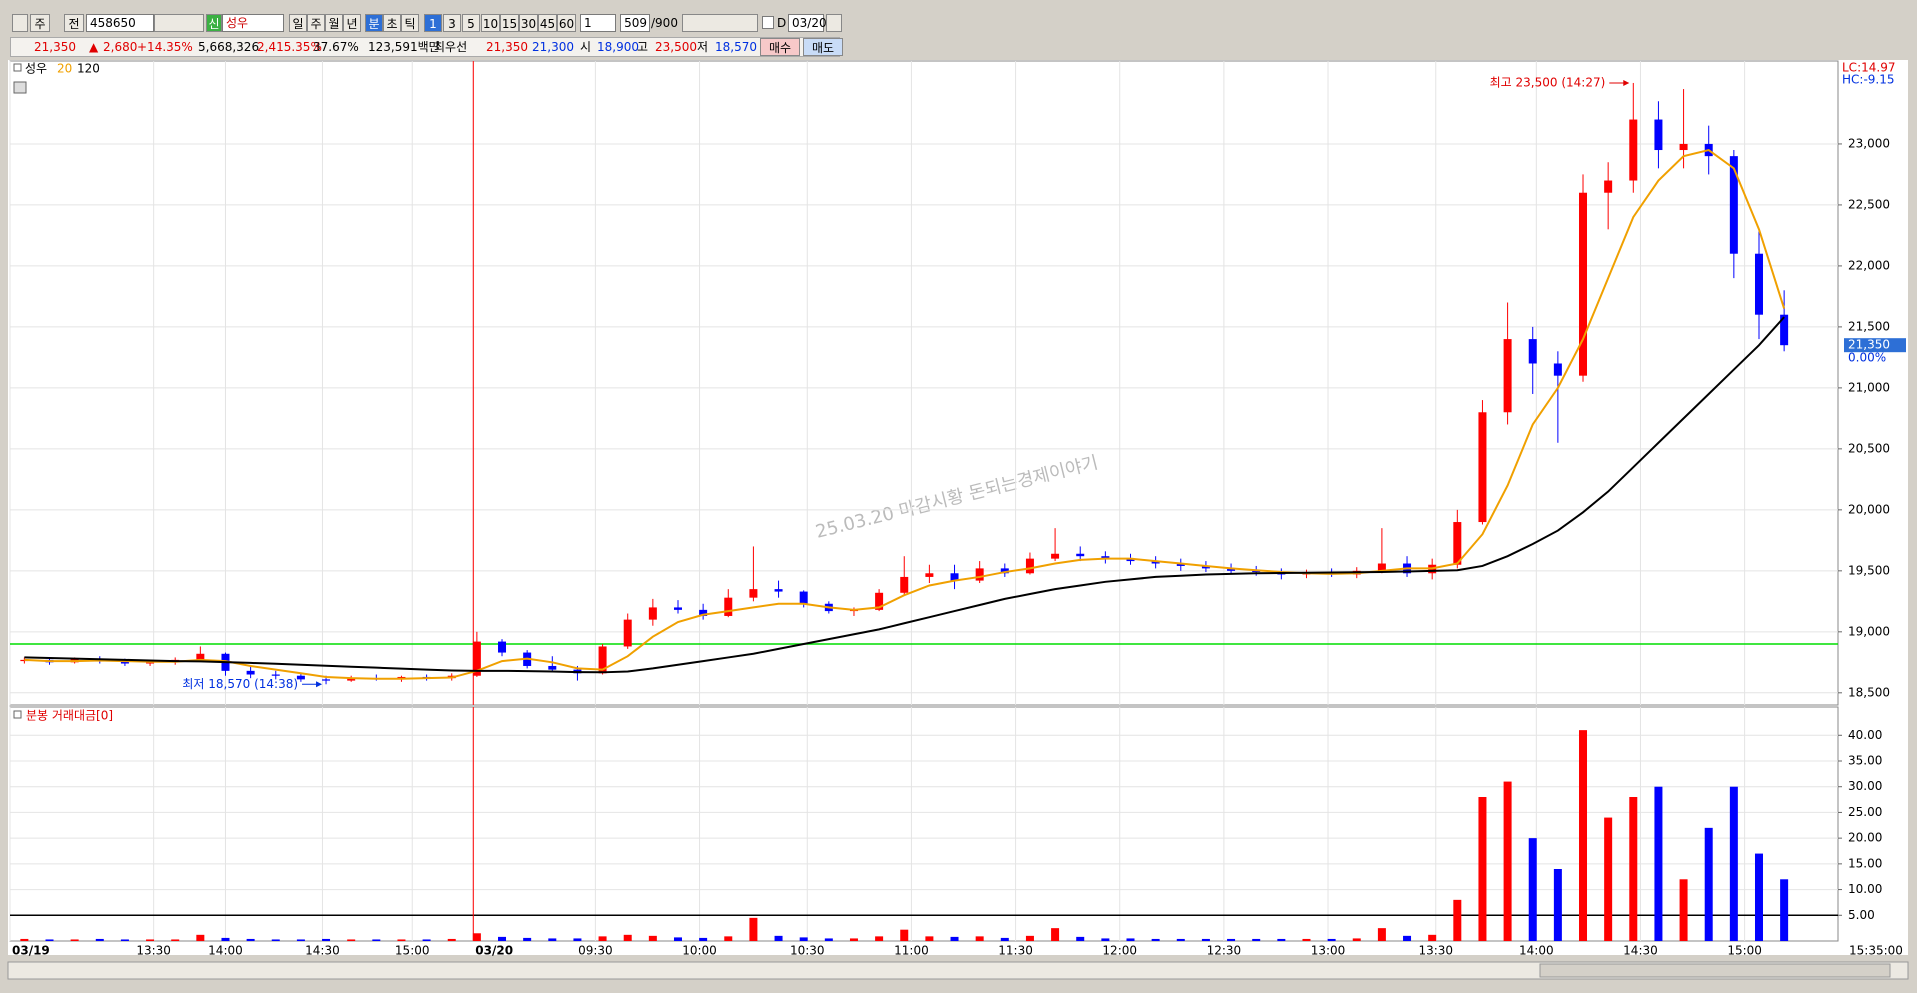 The width and height of the screenshot is (1917, 993). What do you see at coordinates (490, 23) in the screenshot?
I see `interval-button: 10` at bounding box center [490, 23].